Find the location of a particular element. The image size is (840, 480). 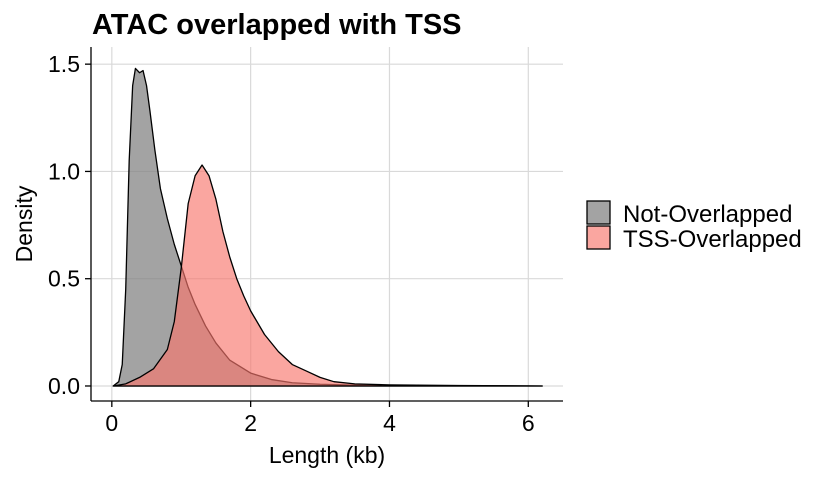

legend-label: Not-Overlapped is located at coordinates (707, 214).